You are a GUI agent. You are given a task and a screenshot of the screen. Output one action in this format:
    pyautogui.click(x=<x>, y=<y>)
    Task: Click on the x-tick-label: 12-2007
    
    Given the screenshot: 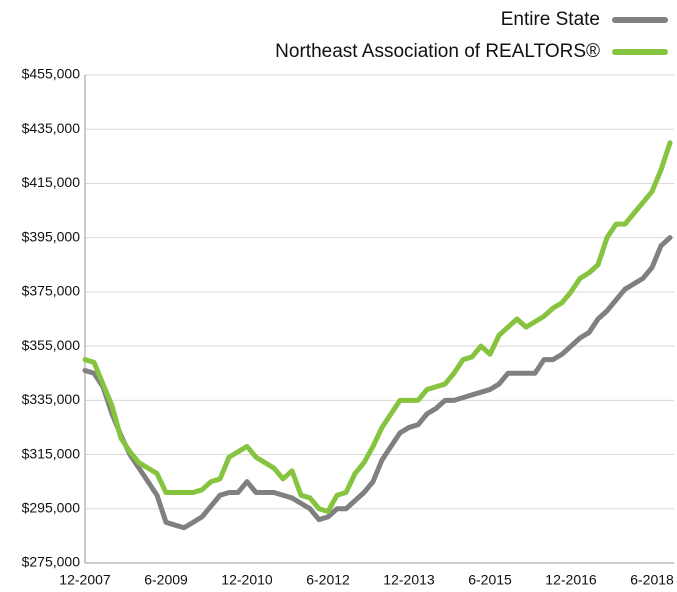 What is the action you would take?
    pyautogui.click(x=85, y=580)
    